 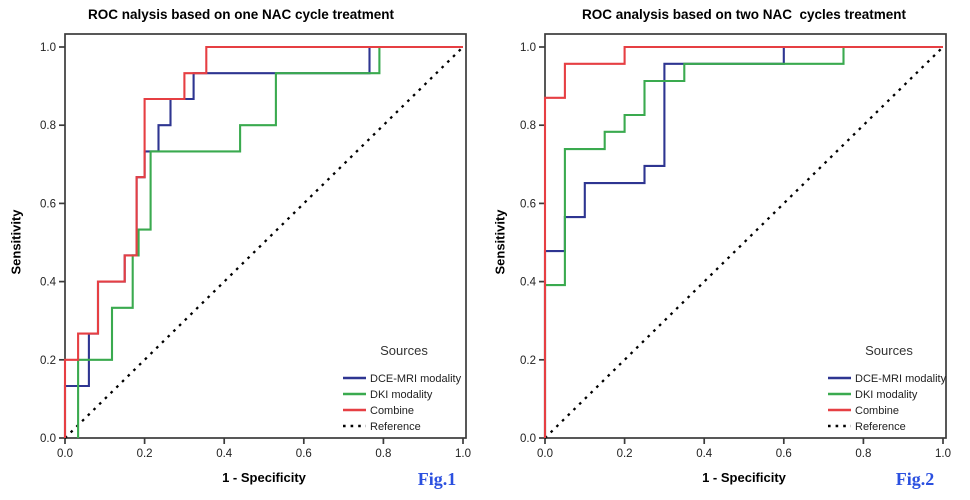 What do you see at coordinates (437, 479) in the screenshot?
I see `figure-number-label: Fig.1` at bounding box center [437, 479].